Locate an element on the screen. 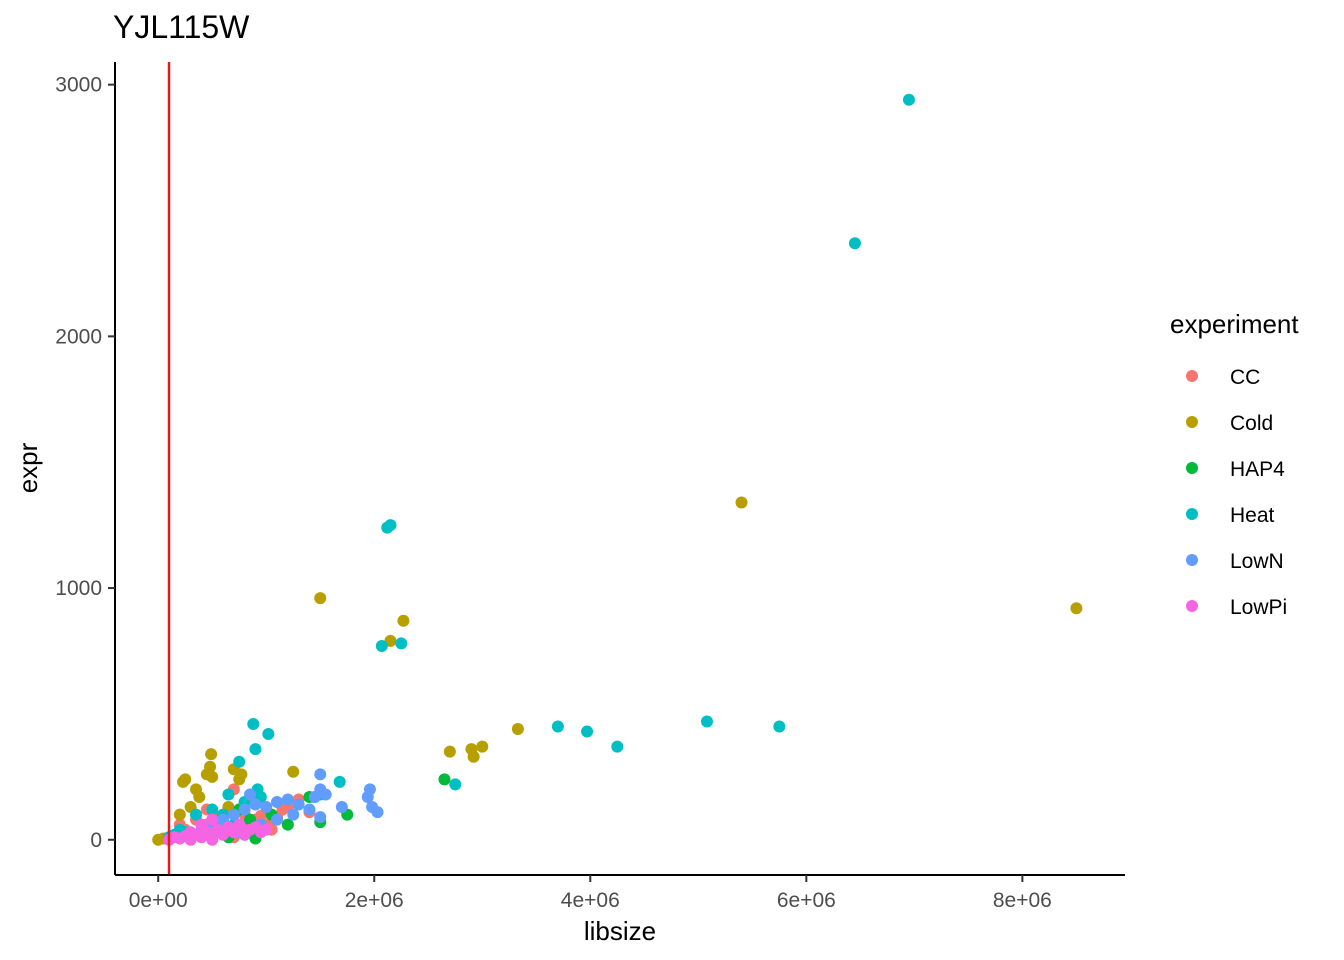 This screenshot has height=960, width=1344. x-axis-title: libsize is located at coordinates (620, 931).